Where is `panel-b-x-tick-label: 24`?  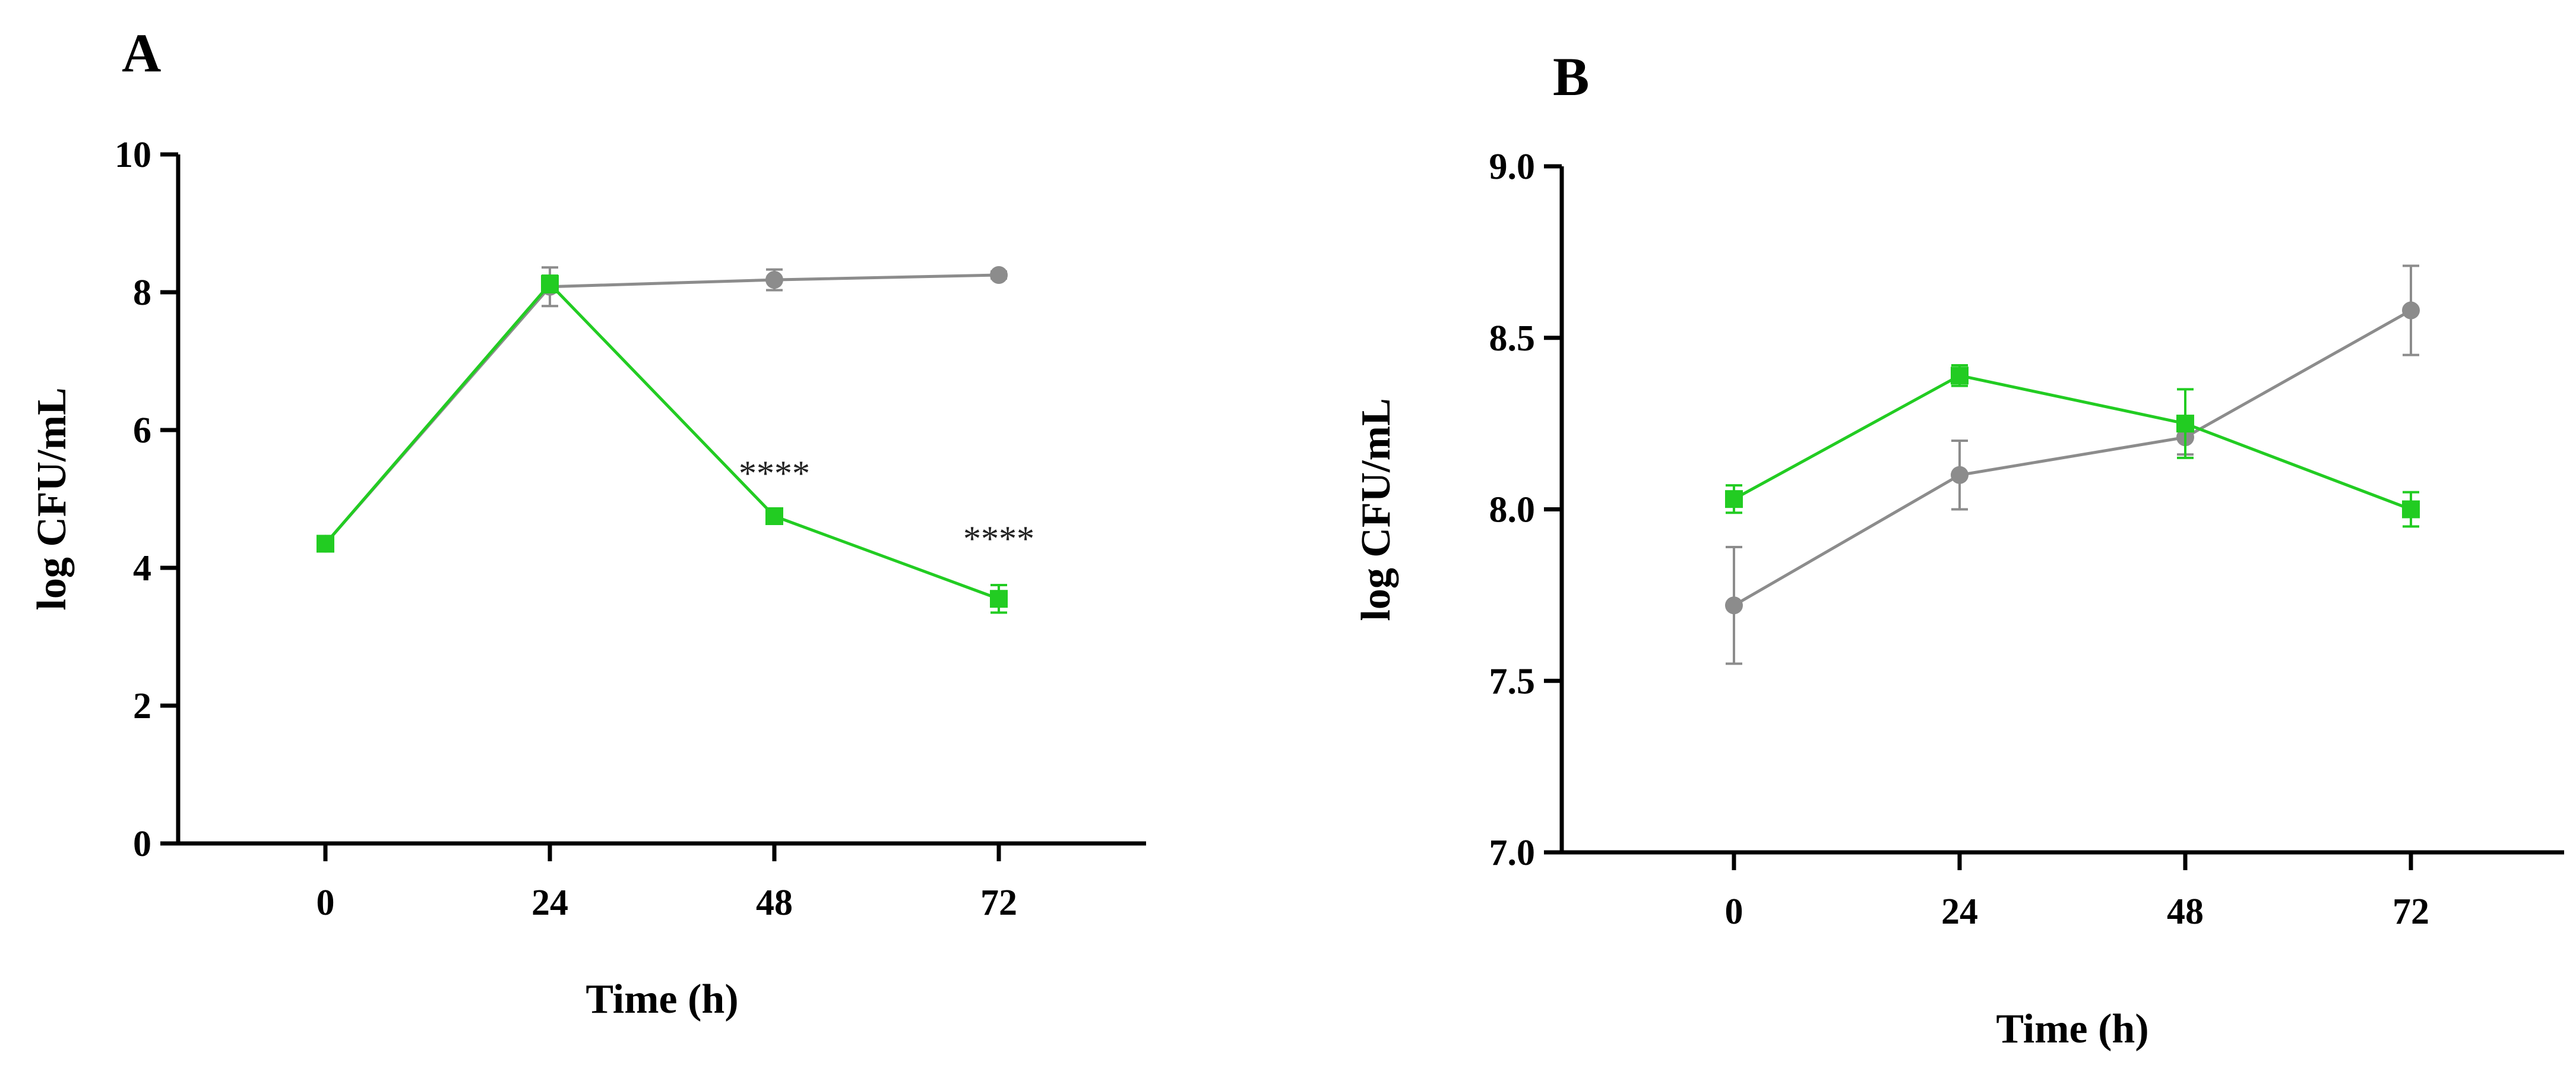
panel-b-x-tick-label: 24 is located at coordinates (1959, 912).